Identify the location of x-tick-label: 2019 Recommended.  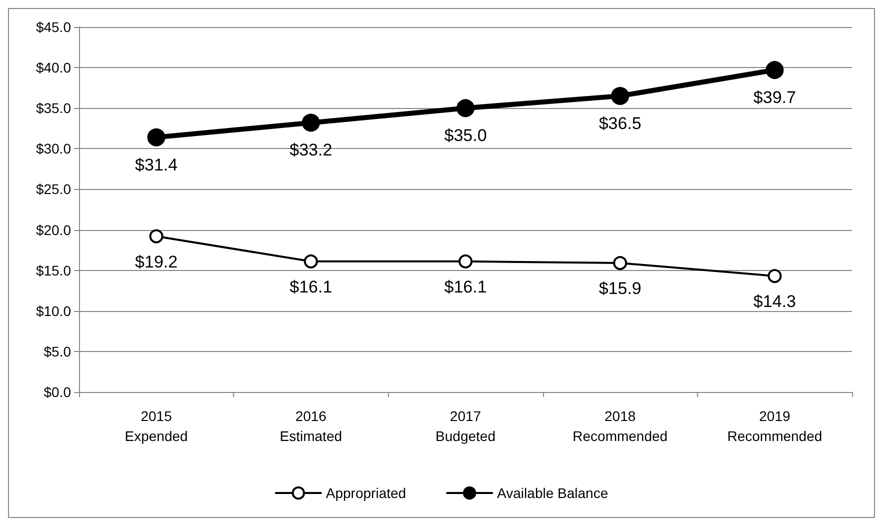
(774, 426).